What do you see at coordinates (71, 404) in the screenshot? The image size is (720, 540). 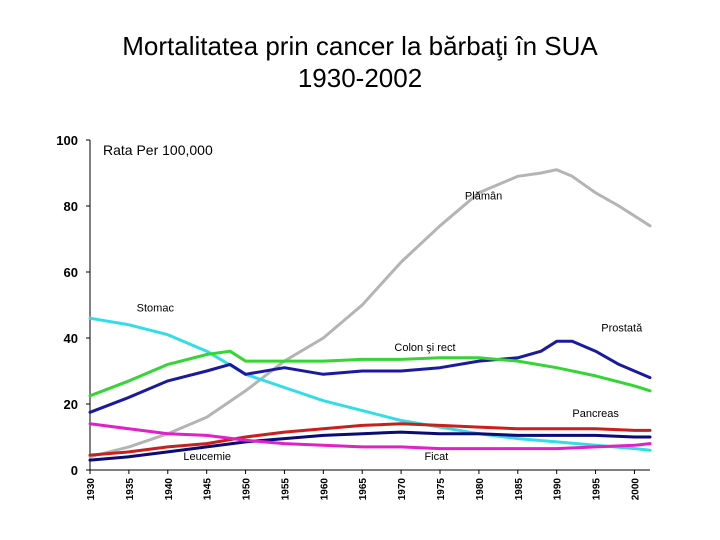 I see `y-tick-label: 20` at bounding box center [71, 404].